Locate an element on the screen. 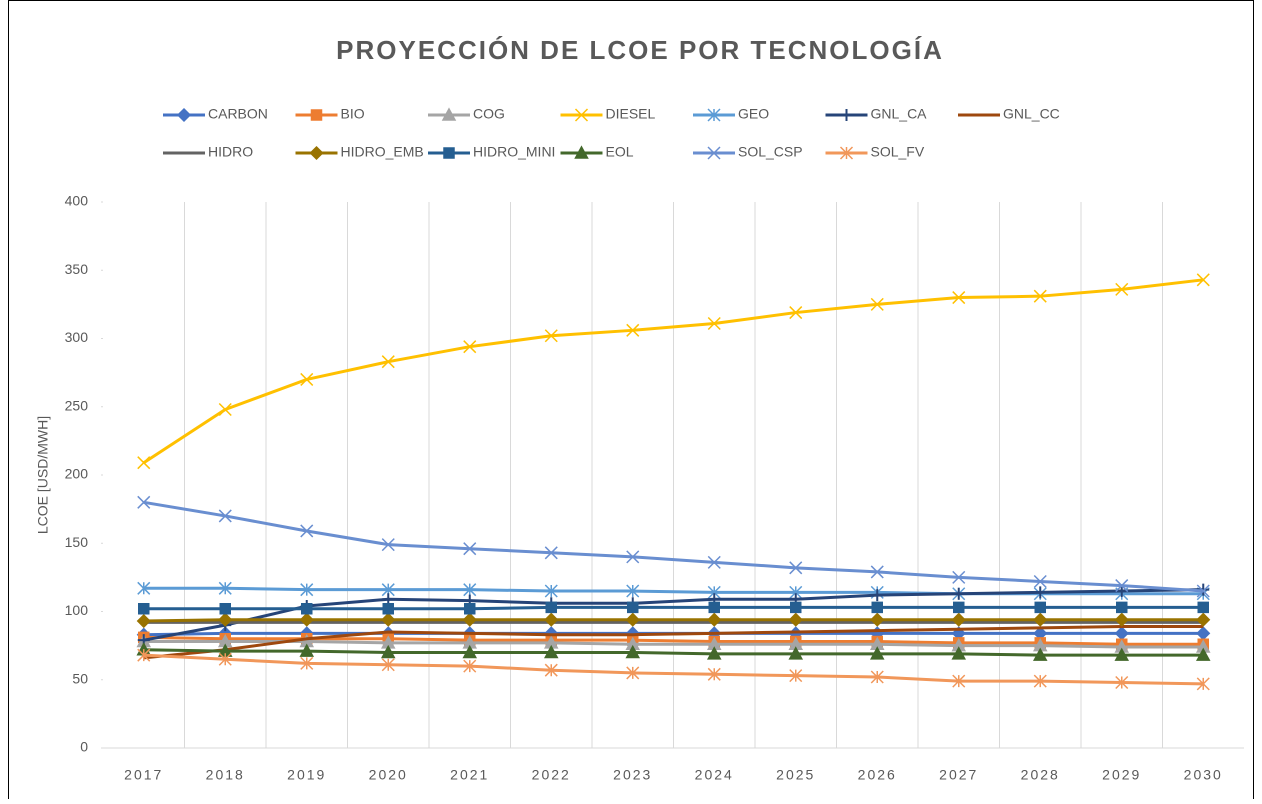  legend-label: CARBON is located at coordinates (238, 114).